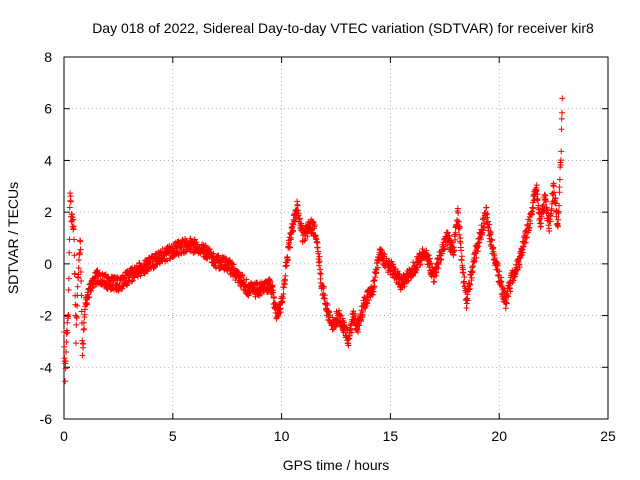 The image size is (640, 480). What do you see at coordinates (608, 436) in the screenshot?
I see `x-tick-label: 25` at bounding box center [608, 436].